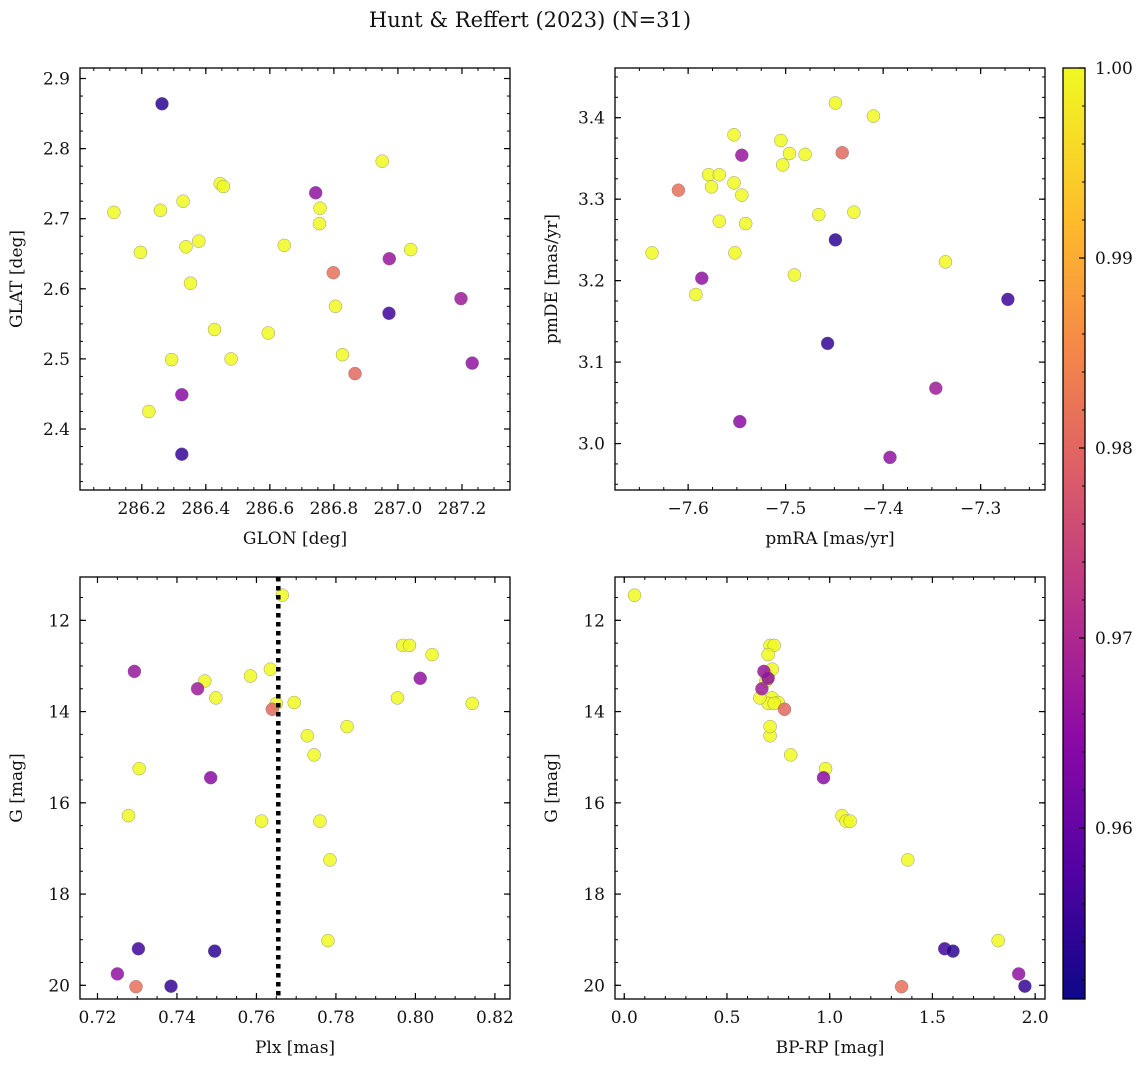  Describe the element at coordinates (594, 804) in the screenshot. I see `y-tick-label: 16` at that location.